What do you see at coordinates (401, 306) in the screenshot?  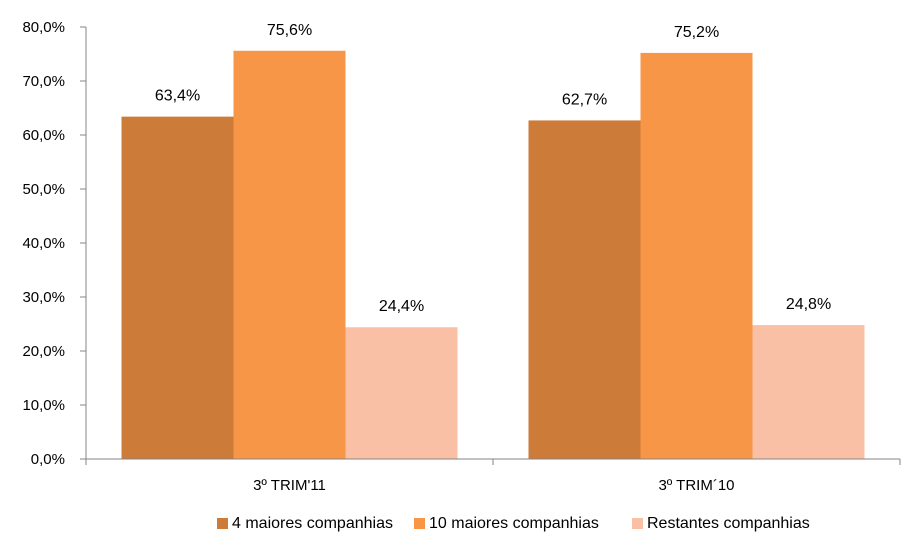 I see `data-label: 24,4%` at bounding box center [401, 306].